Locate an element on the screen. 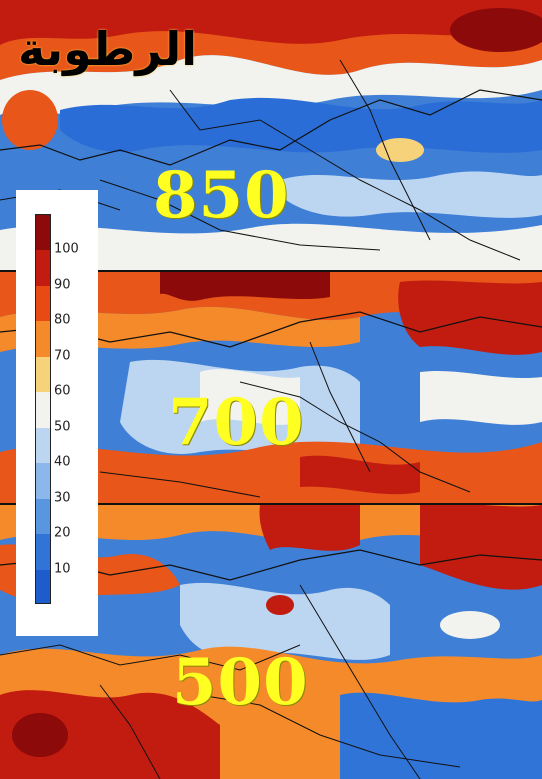  legend-tick-label: 30 is located at coordinates (62, 498).